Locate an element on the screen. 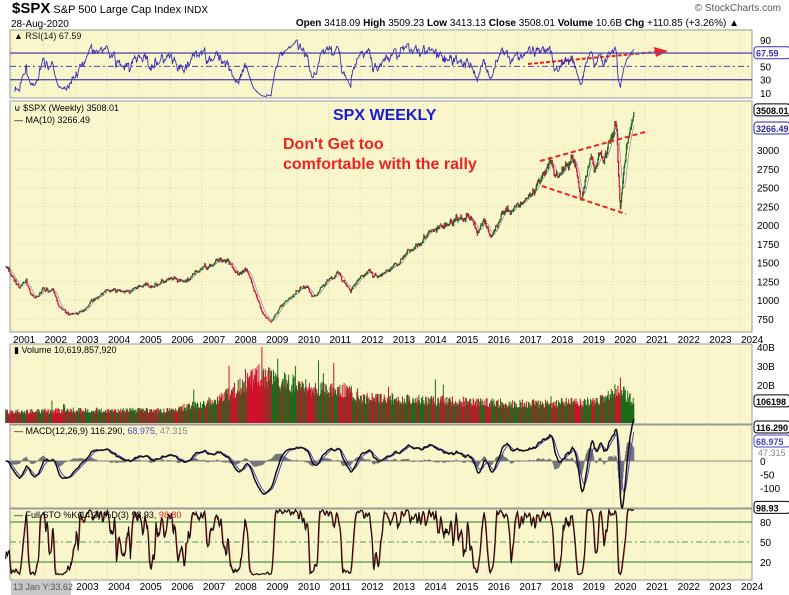 The width and height of the screenshot is (789, 595). upper-trendline is located at coordinates (592, 146).